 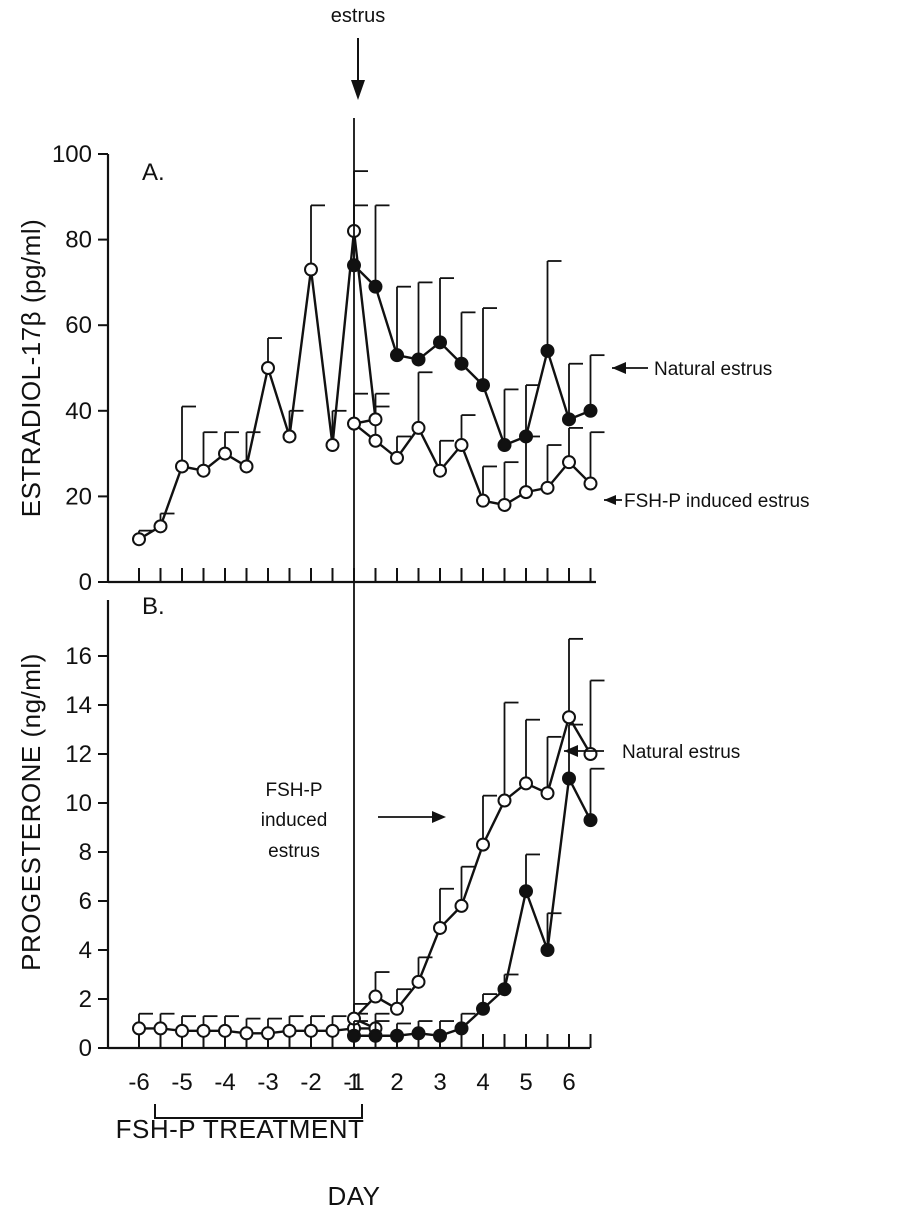 What do you see at coordinates (681, 752) in the screenshot?
I see `panel-b-natural-estrus-label: Natural estrus` at bounding box center [681, 752].